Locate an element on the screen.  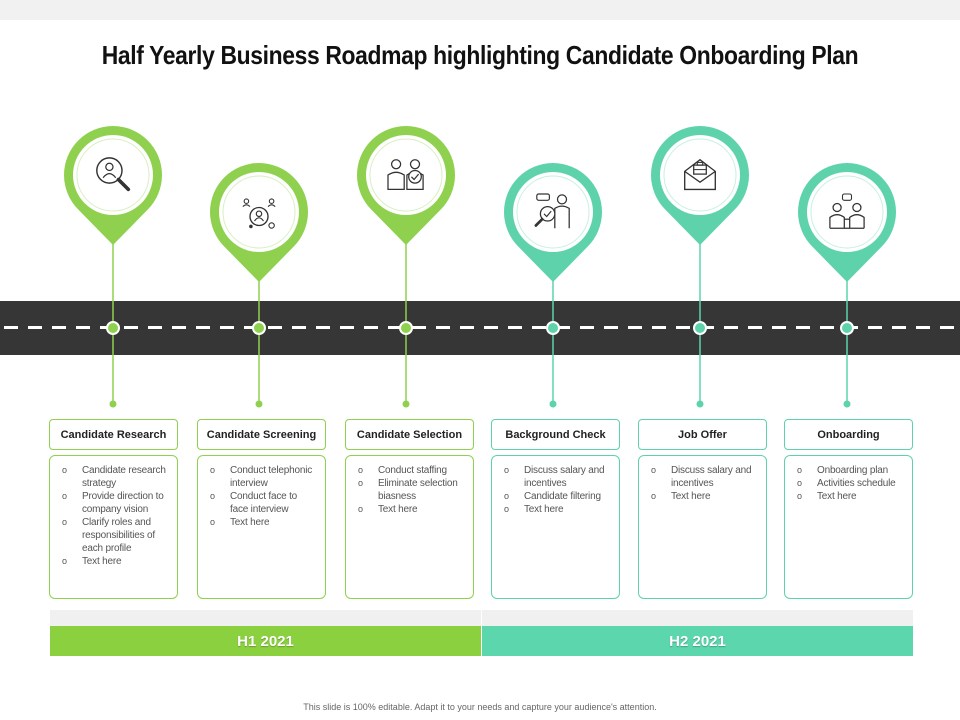
stage-title-box: Candidate Selection is located at coordinates (409, 434).